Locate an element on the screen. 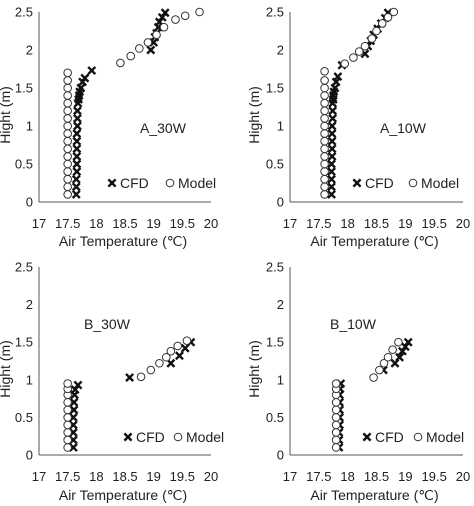 The width and height of the screenshot is (474, 506). x-tick-label: 18 is located at coordinates (96, 476).